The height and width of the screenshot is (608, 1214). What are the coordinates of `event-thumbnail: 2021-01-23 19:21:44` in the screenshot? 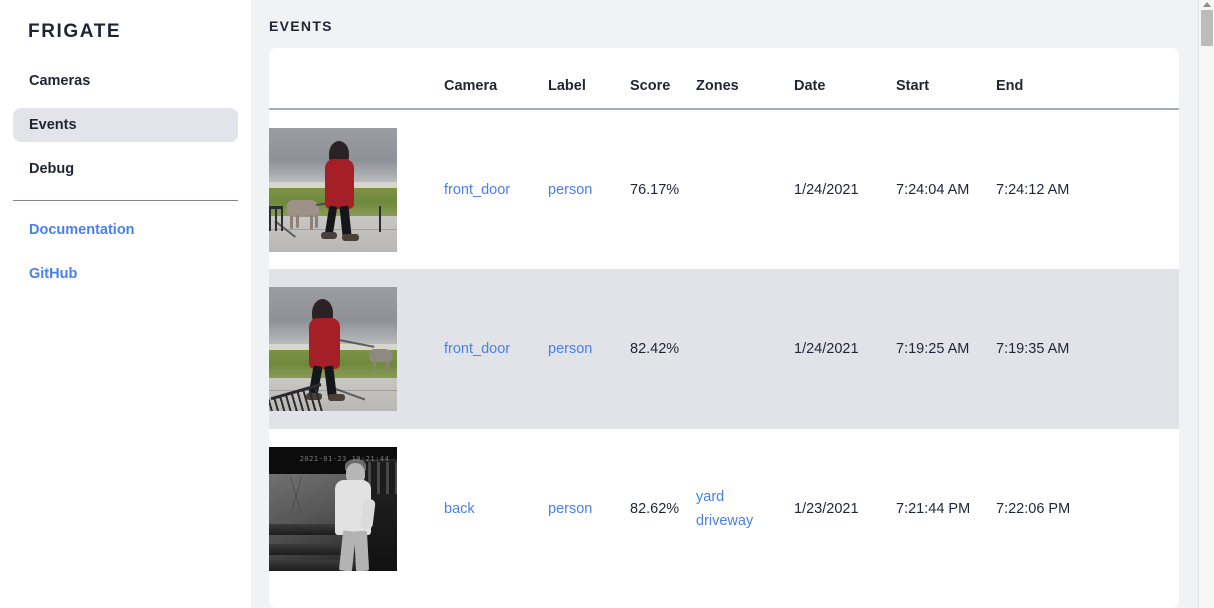 It's located at (333, 509).